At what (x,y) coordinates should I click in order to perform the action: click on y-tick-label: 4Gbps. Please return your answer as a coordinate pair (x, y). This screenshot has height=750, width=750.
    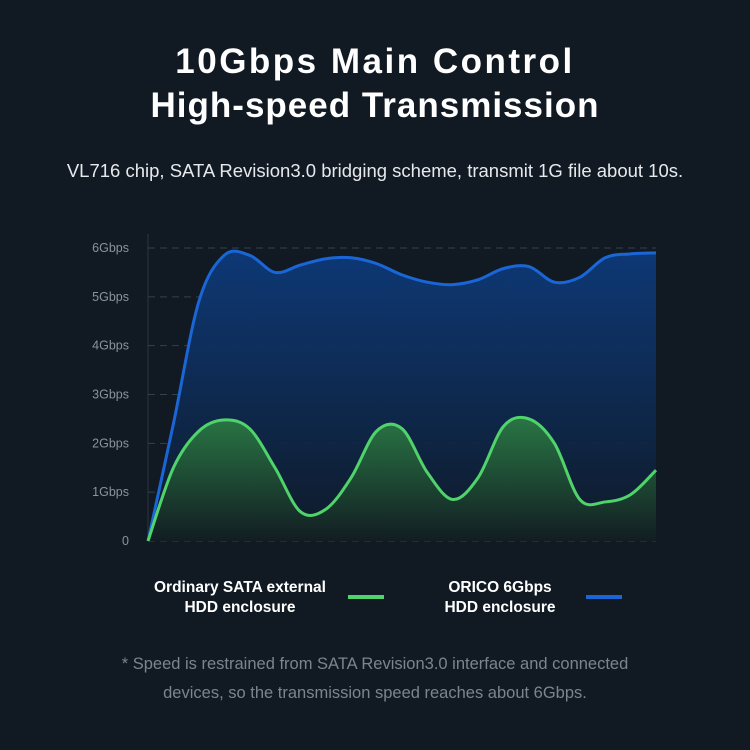
    Looking at the image, I should click on (110, 346).